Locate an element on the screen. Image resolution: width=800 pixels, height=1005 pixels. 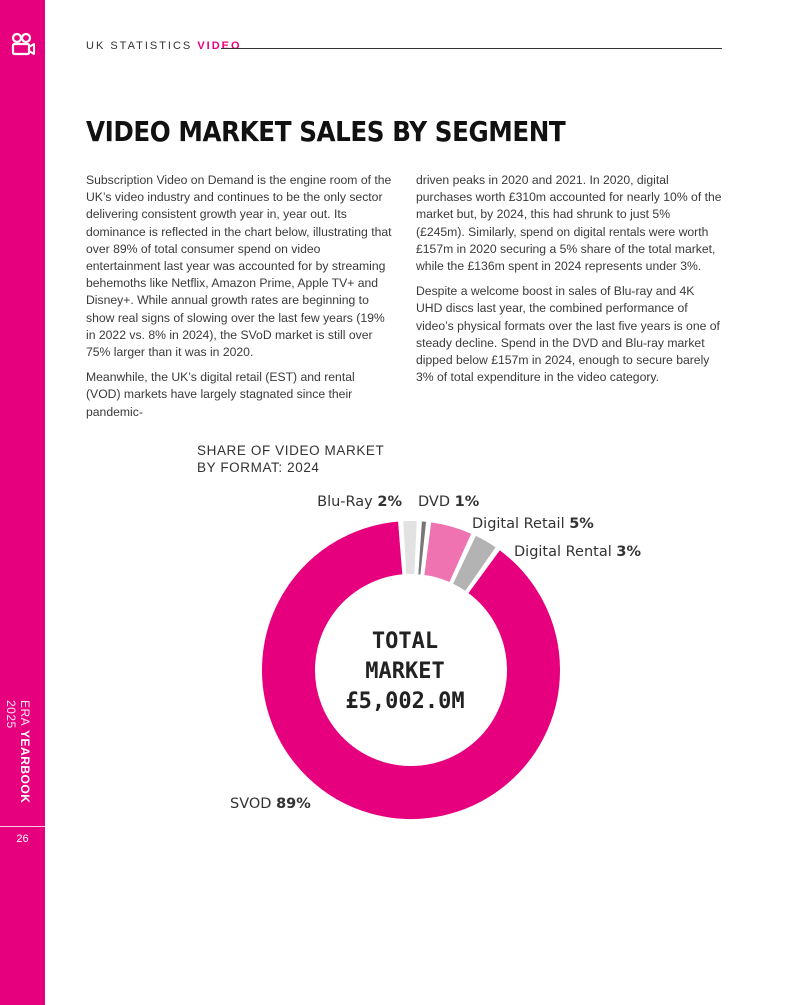
video-camera-icon is located at coordinates (23, 44).